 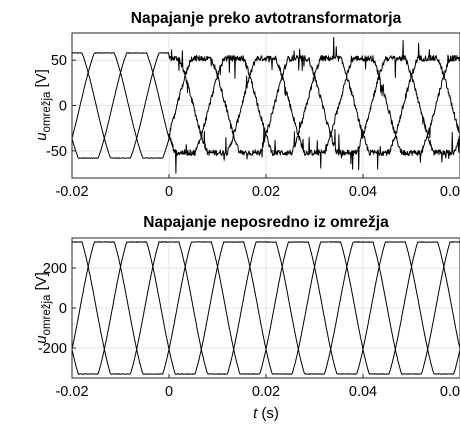 I want to click on subplot-bottom-ytick-label: 200, so click(x=55, y=269).